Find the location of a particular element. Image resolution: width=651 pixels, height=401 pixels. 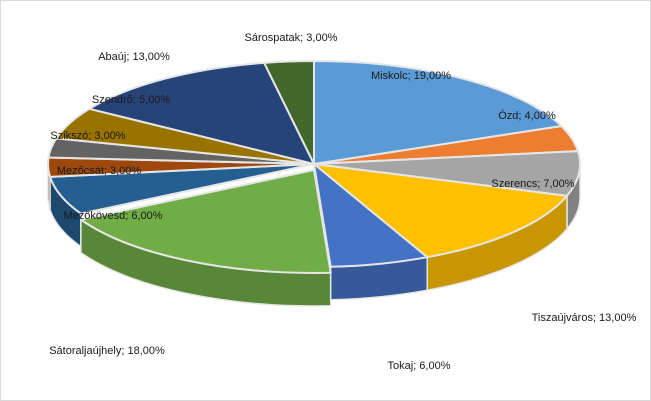

slice-tiszaujvaros is located at coordinates (440, 211).